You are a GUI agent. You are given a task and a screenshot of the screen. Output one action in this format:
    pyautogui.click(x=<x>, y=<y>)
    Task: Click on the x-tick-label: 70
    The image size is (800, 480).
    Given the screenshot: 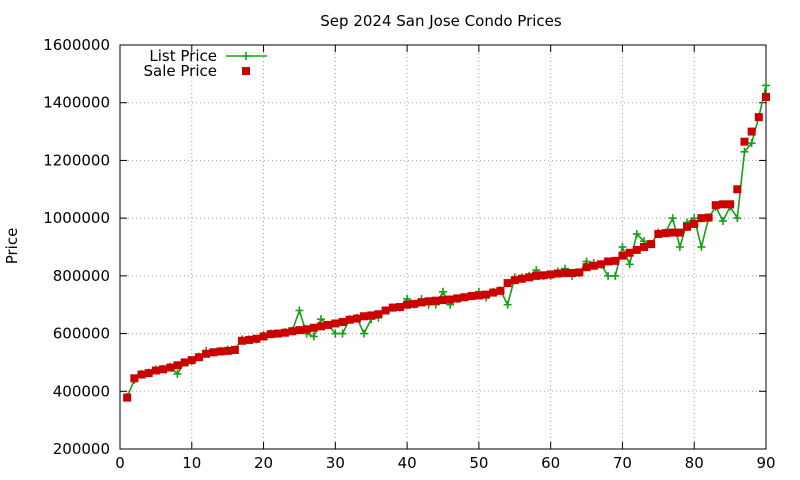 What is the action you would take?
    pyautogui.click(x=622, y=463)
    